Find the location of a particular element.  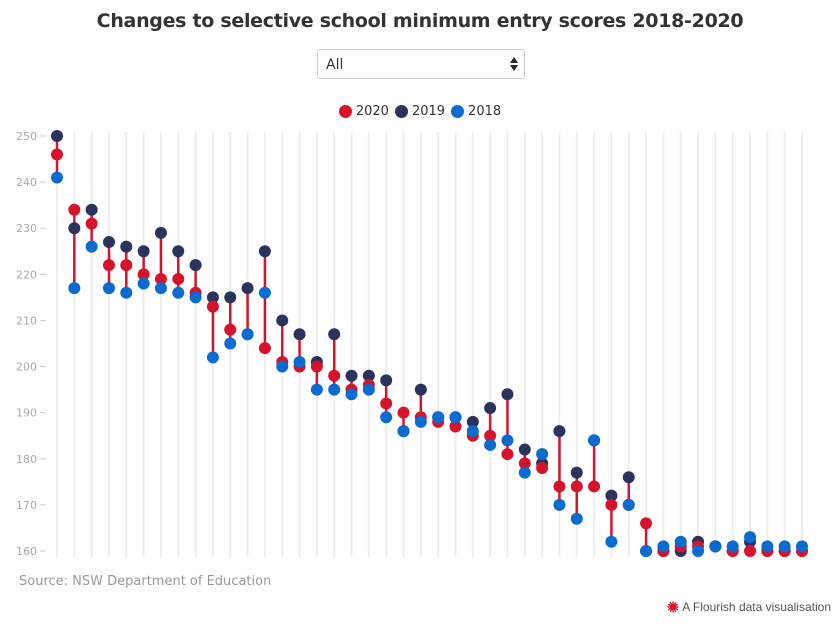

flourish-credit-link: A Flourish data visualisation is located at coordinates (749, 607).